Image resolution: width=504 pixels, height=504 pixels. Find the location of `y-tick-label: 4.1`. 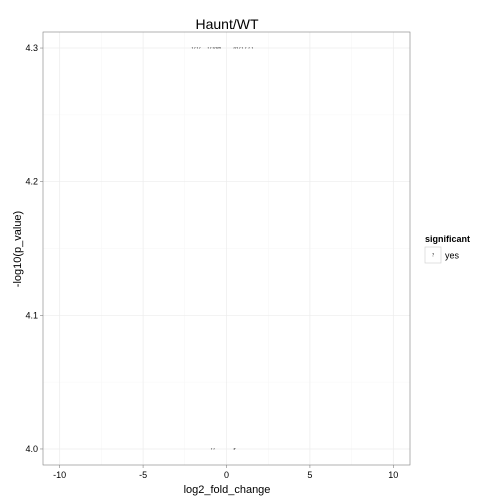

y-tick-label: 4.1 is located at coordinates (31, 315).